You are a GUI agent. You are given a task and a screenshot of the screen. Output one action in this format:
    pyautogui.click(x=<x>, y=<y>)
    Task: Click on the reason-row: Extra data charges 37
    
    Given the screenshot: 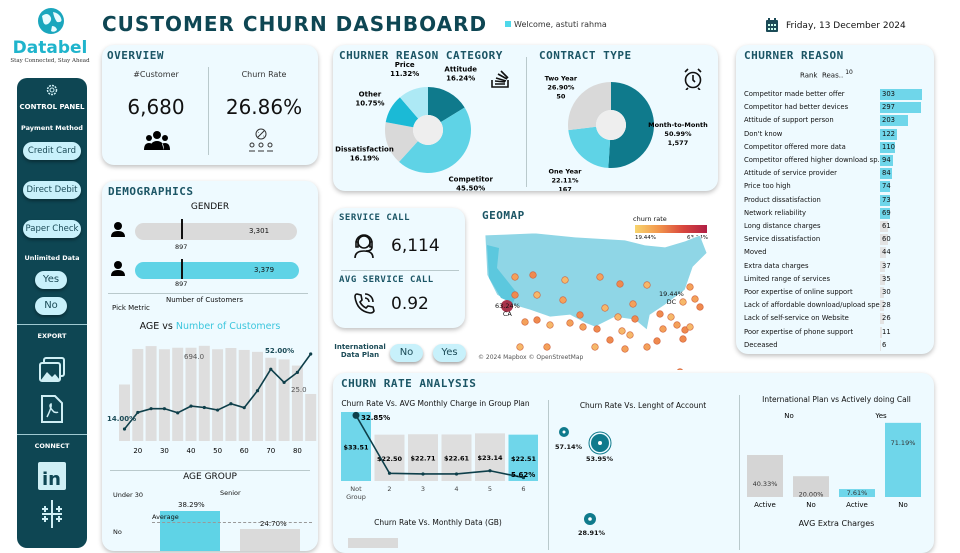 What is the action you would take?
    pyautogui.click(x=838, y=266)
    